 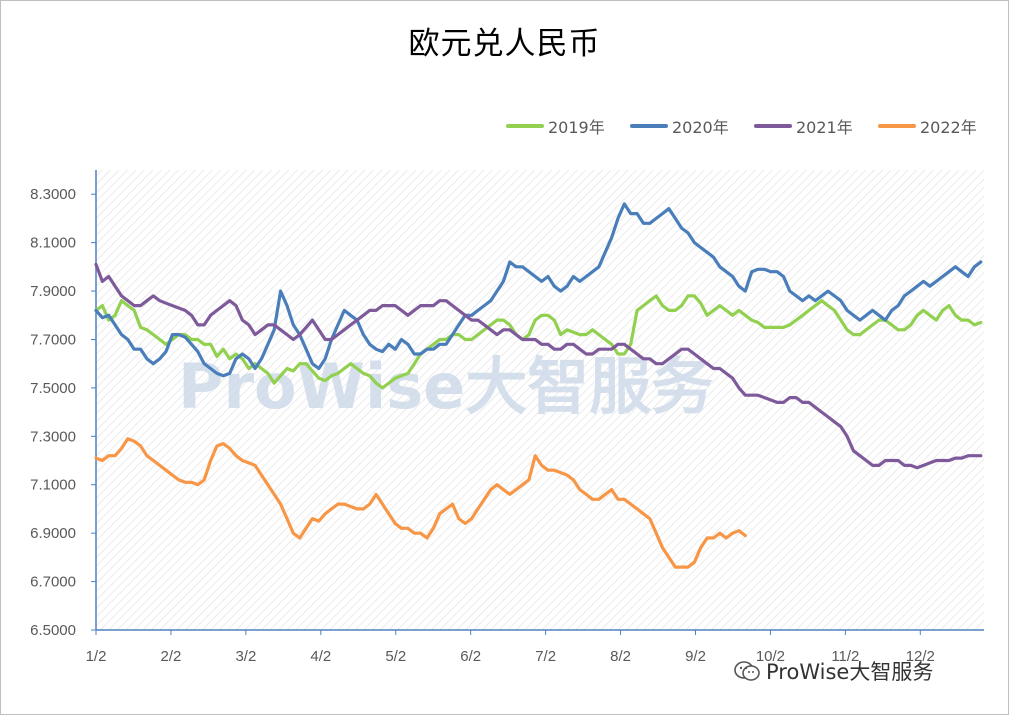 What do you see at coordinates (948, 127) in the screenshot?
I see `legend-label-2022: 2022年` at bounding box center [948, 127].